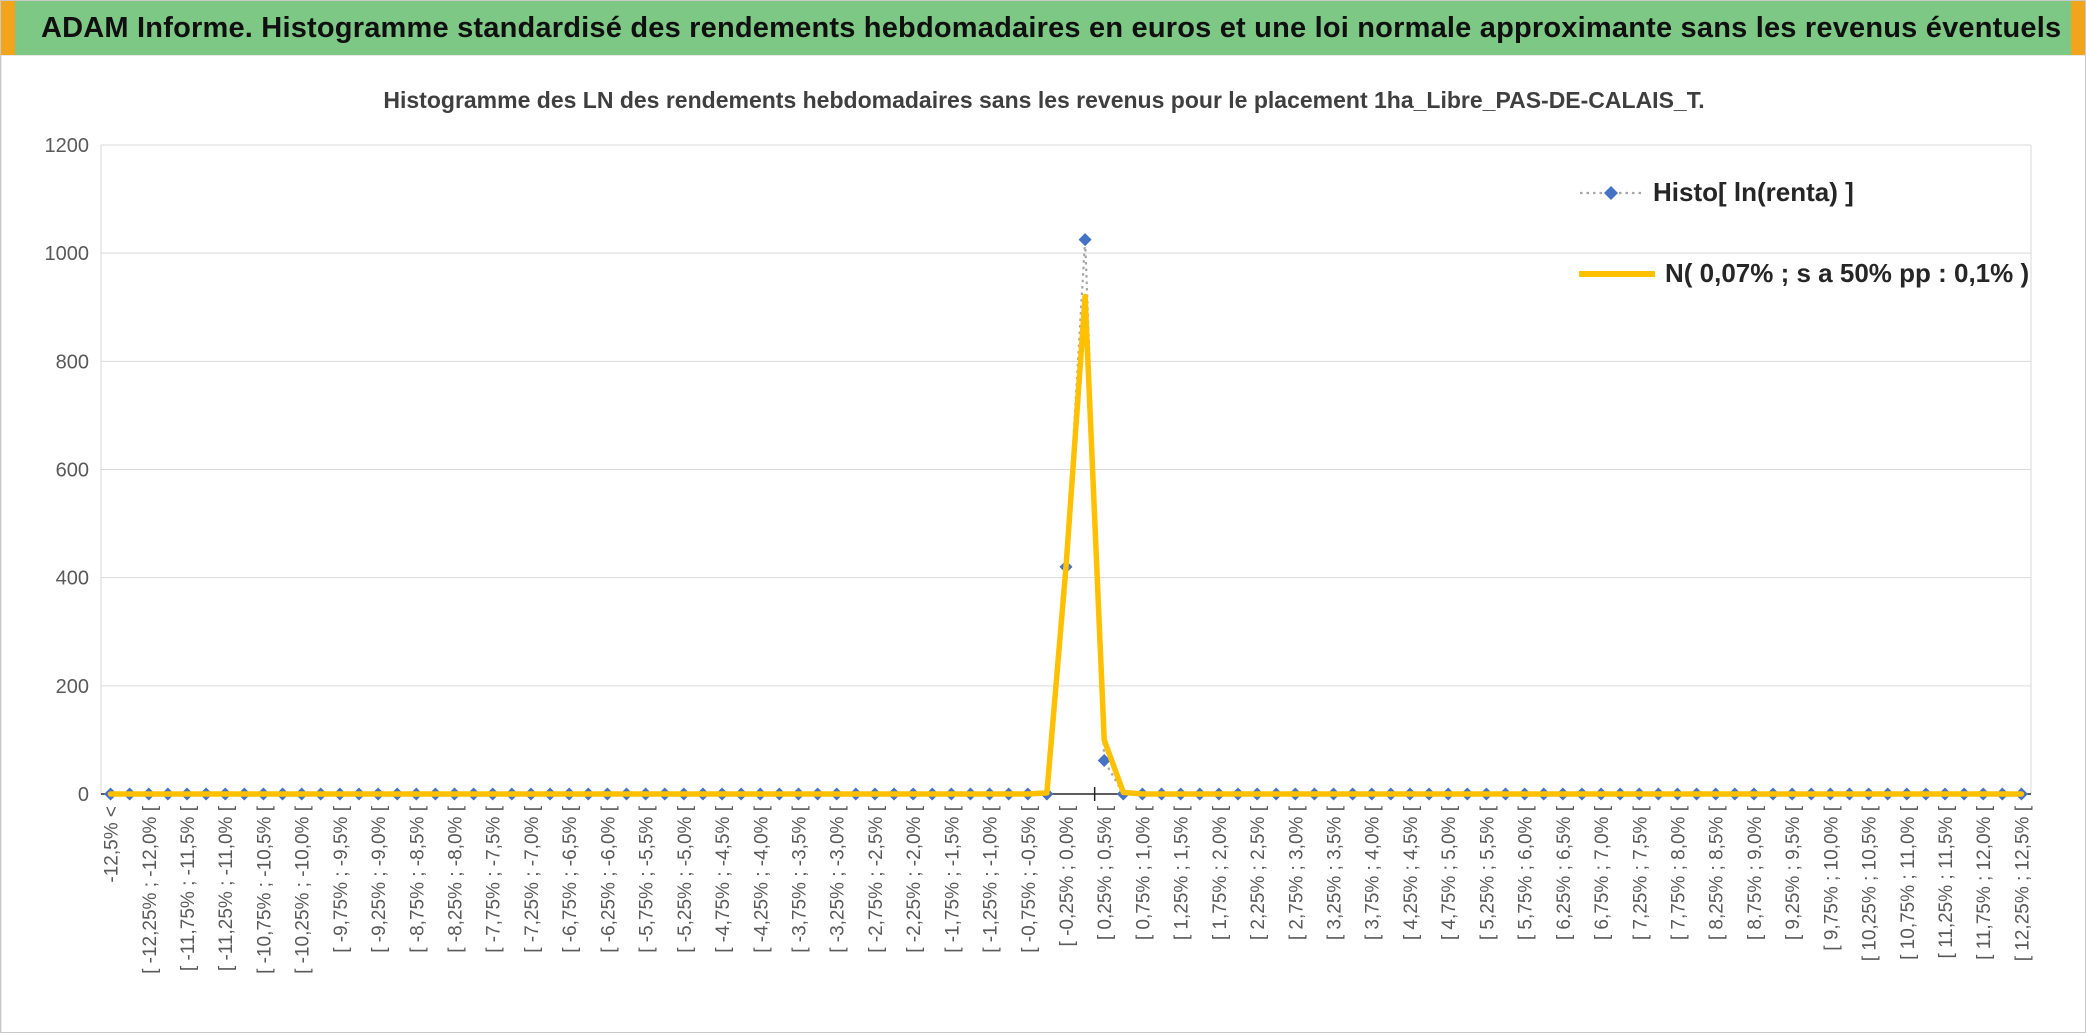 Image resolution: width=2086 pixels, height=1033 pixels. I want to click on svg-text: [ 3,75% ; 4,0% [, so click(1373, 872).